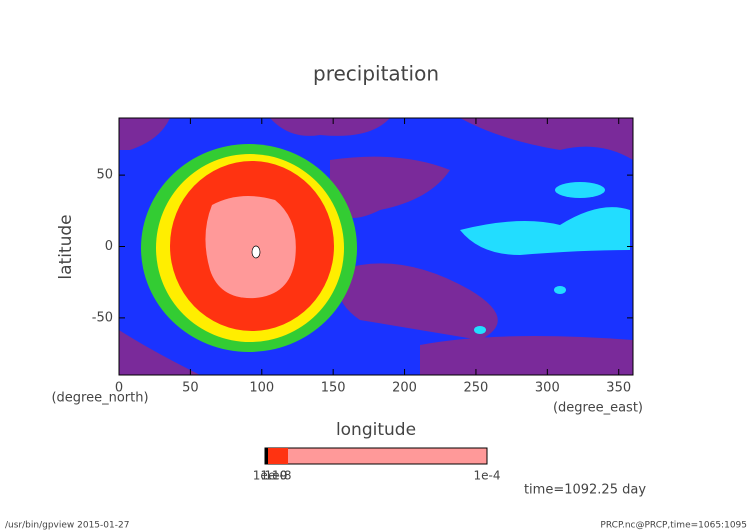 The height and width of the screenshot is (532, 752). I want to click on y-units: (degree_north), so click(99, 398).